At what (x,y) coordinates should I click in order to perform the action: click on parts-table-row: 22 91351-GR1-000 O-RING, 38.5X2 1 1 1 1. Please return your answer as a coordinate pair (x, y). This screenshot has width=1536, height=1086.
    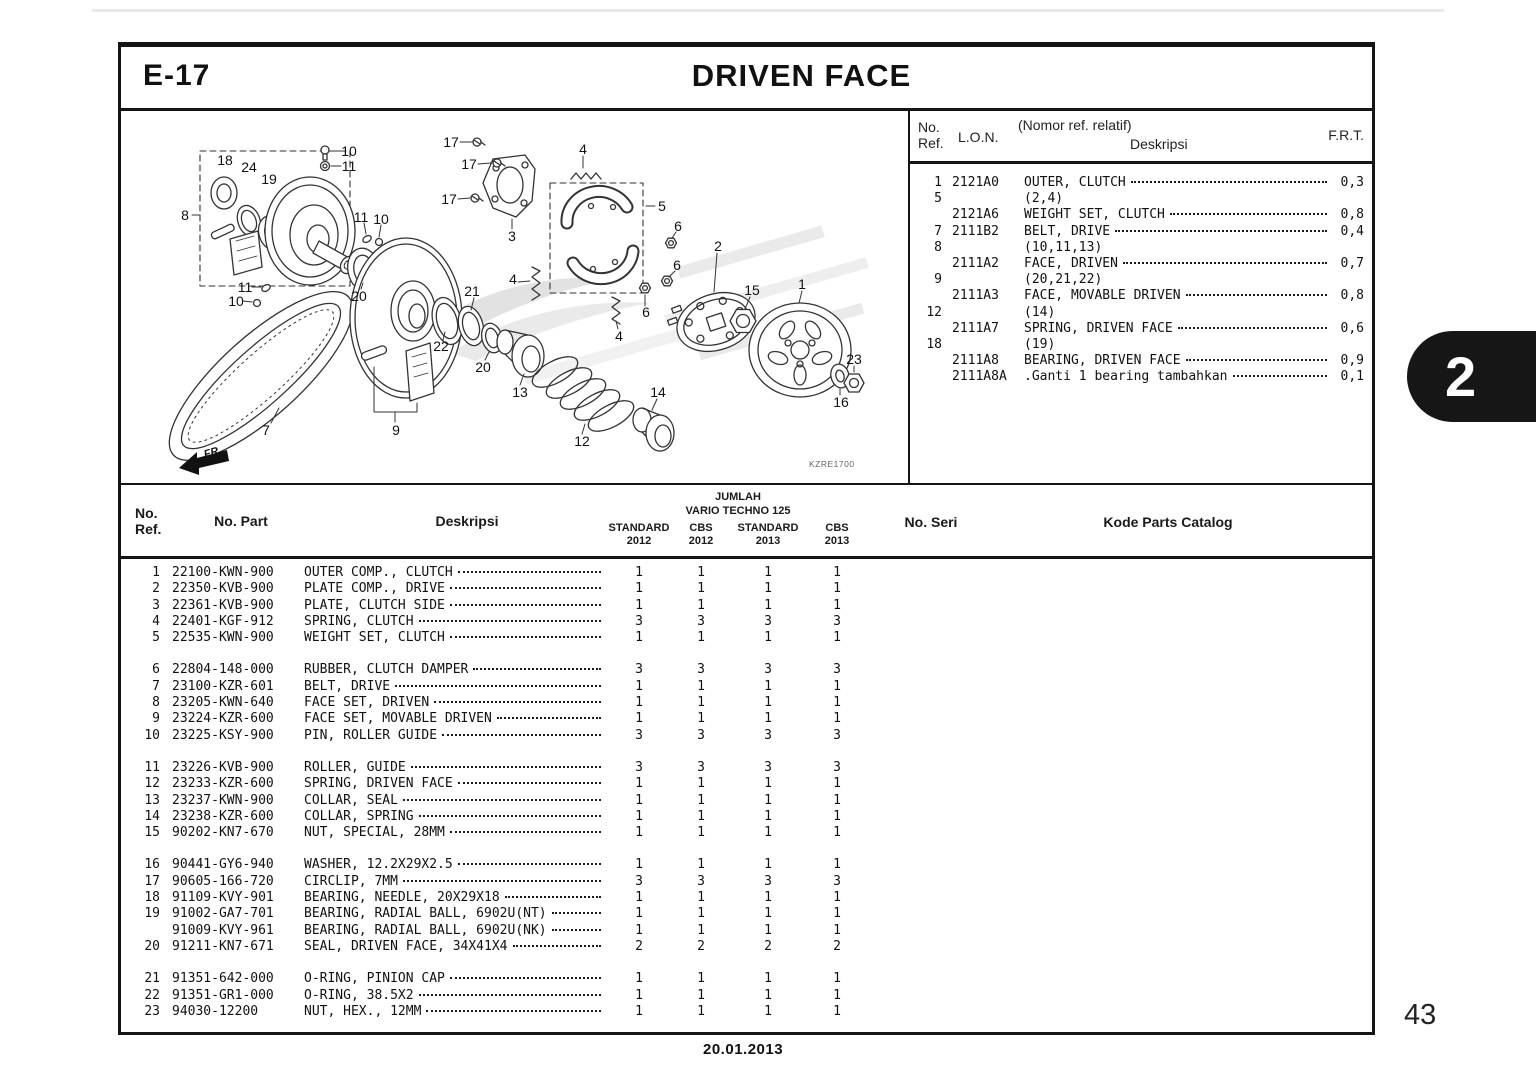
    Looking at the image, I should click on (492, 995).